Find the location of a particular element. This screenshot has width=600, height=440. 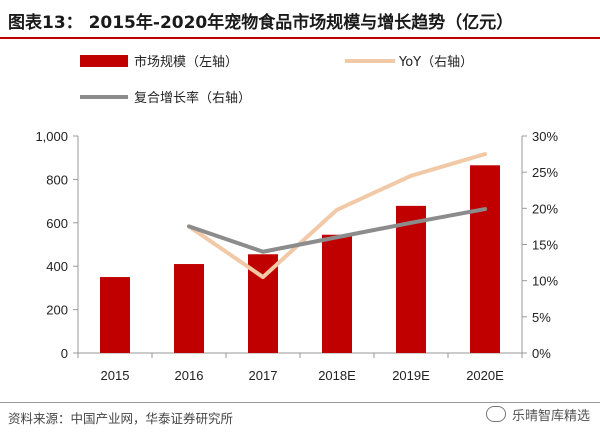

right-tick-label: 25% is located at coordinates (545, 172).